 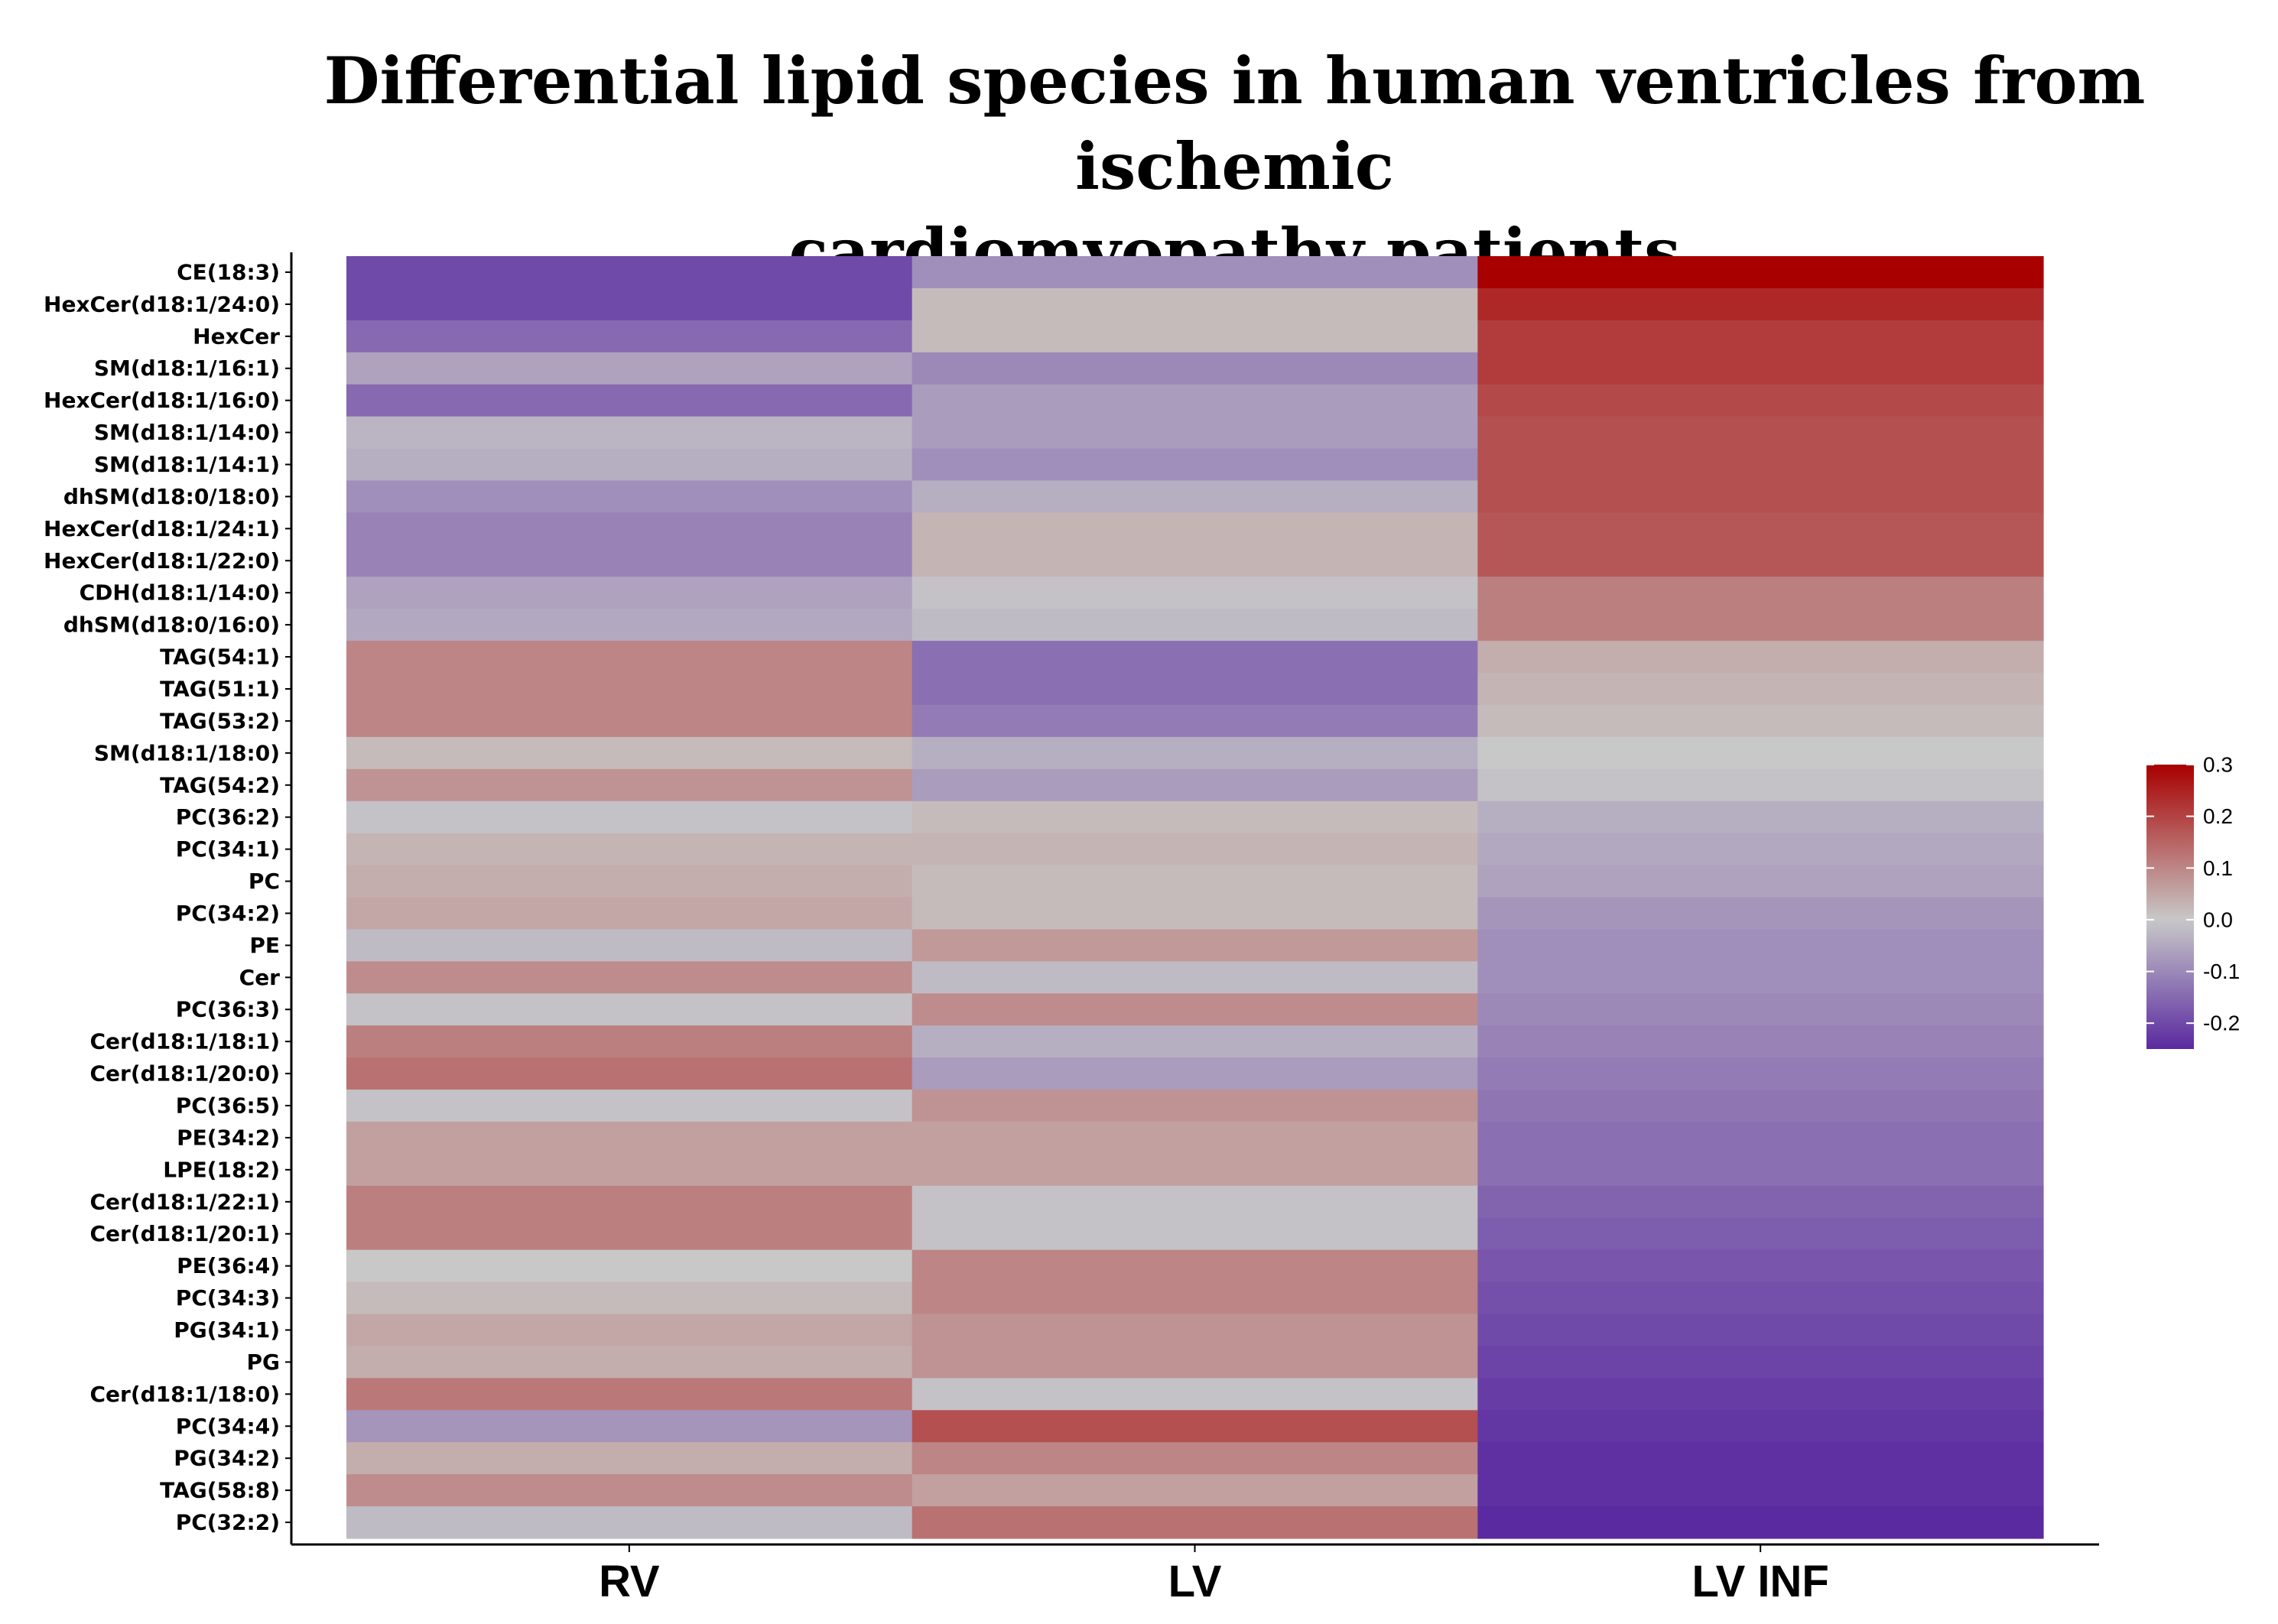 I want to click on row-label: PC(34:1), so click(x=228, y=849).